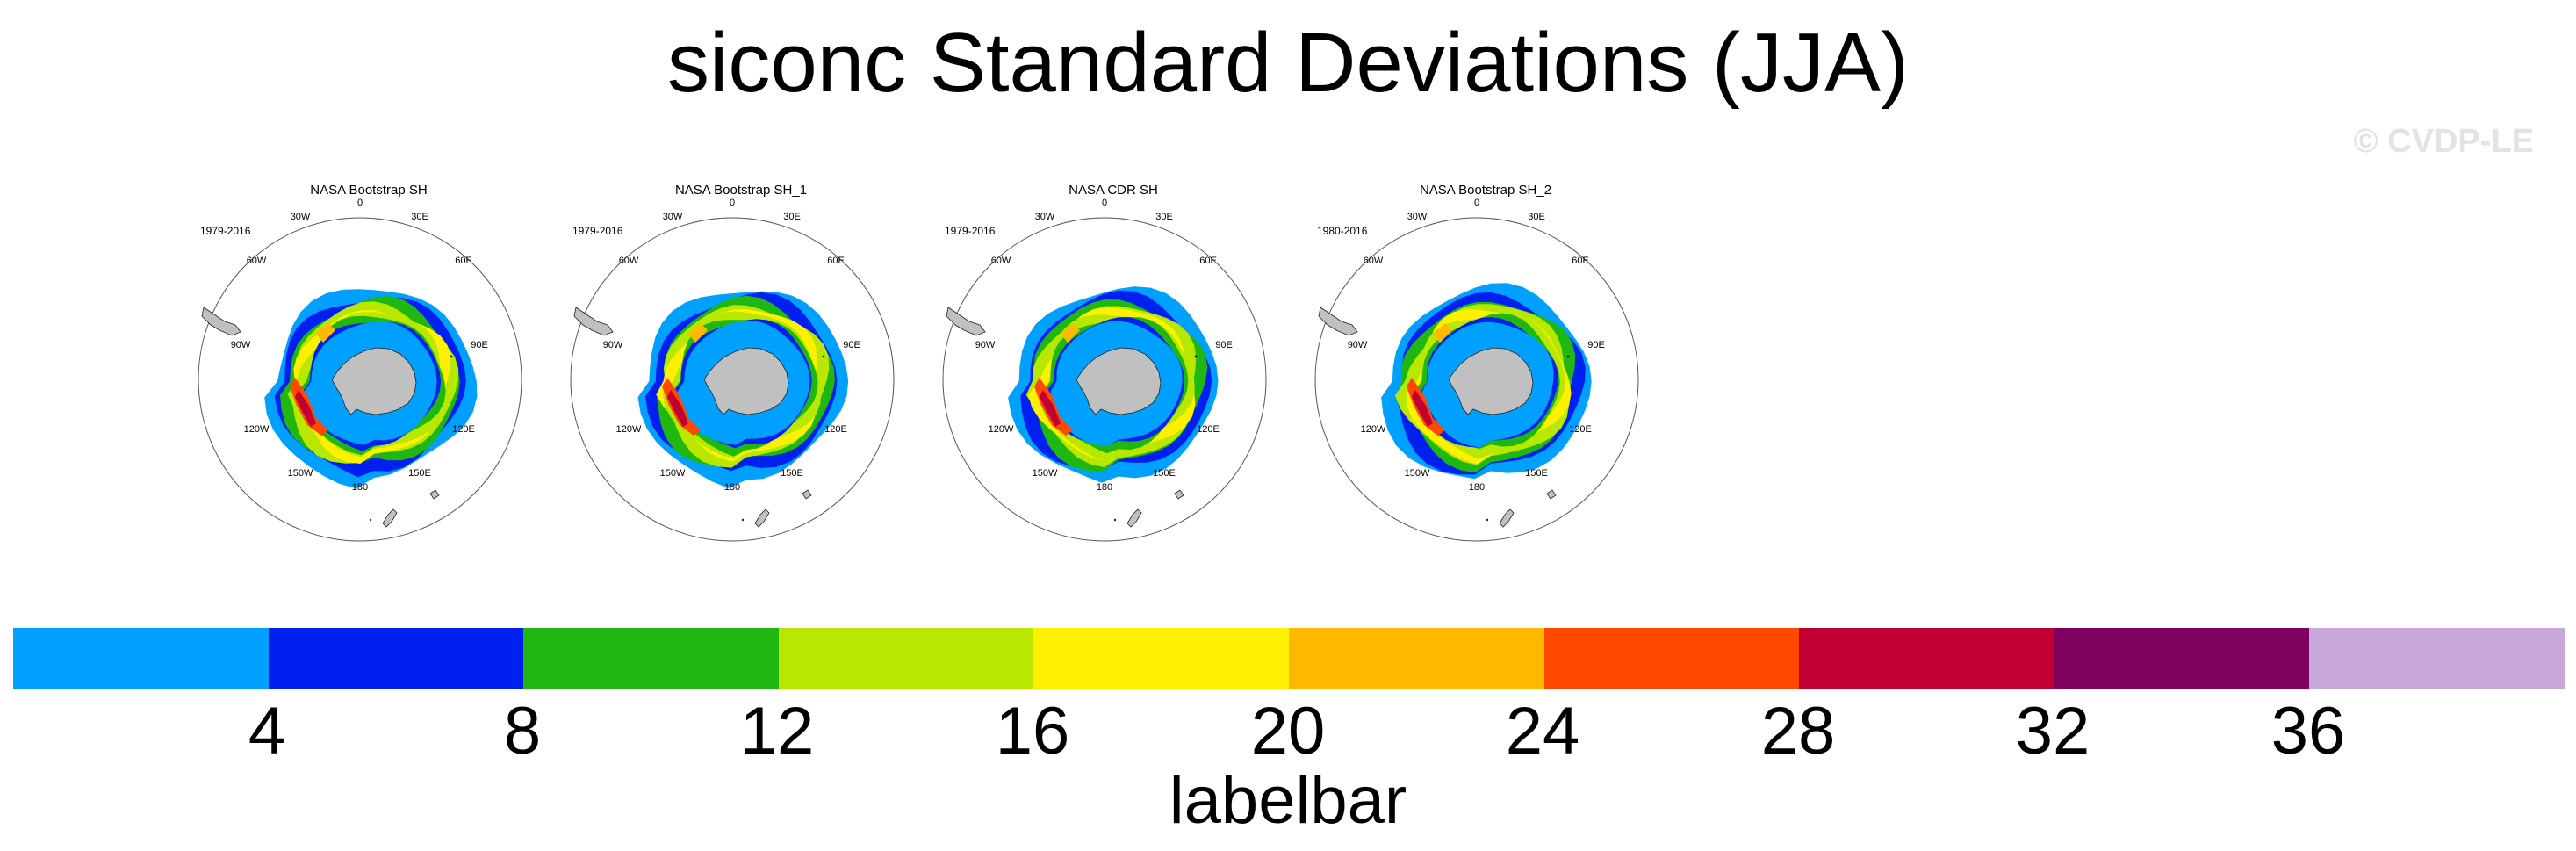 This screenshot has height=851, width=2576. Describe the element at coordinates (267, 731) in the screenshot. I see `labelbar-tick: 4` at that location.